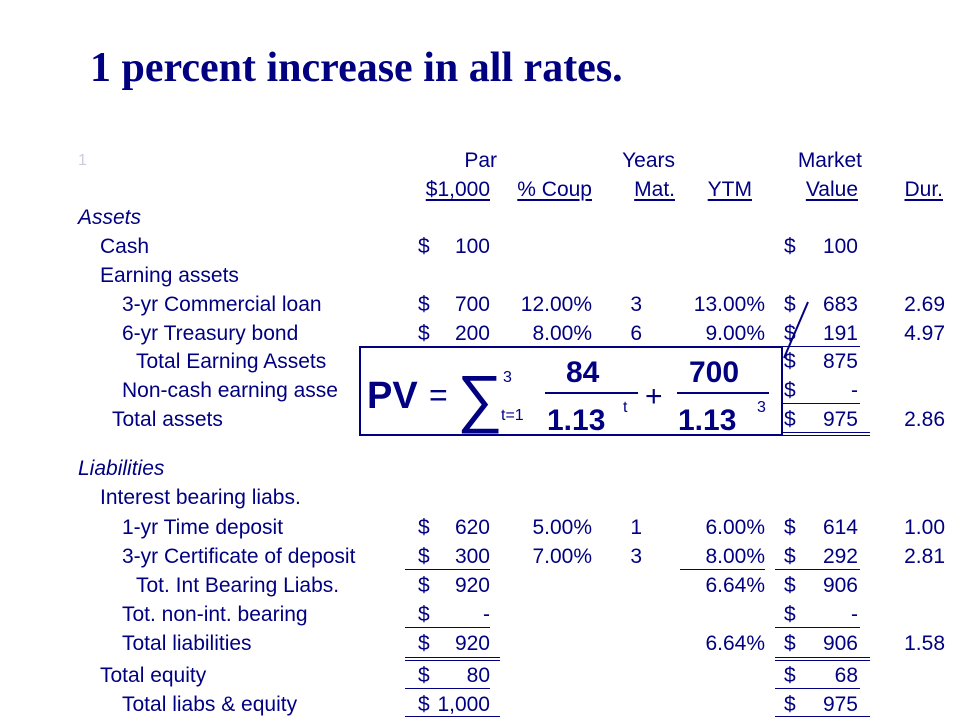 The width and height of the screenshot is (960, 720). I want to click on exponent-1: t, so click(625, 407).